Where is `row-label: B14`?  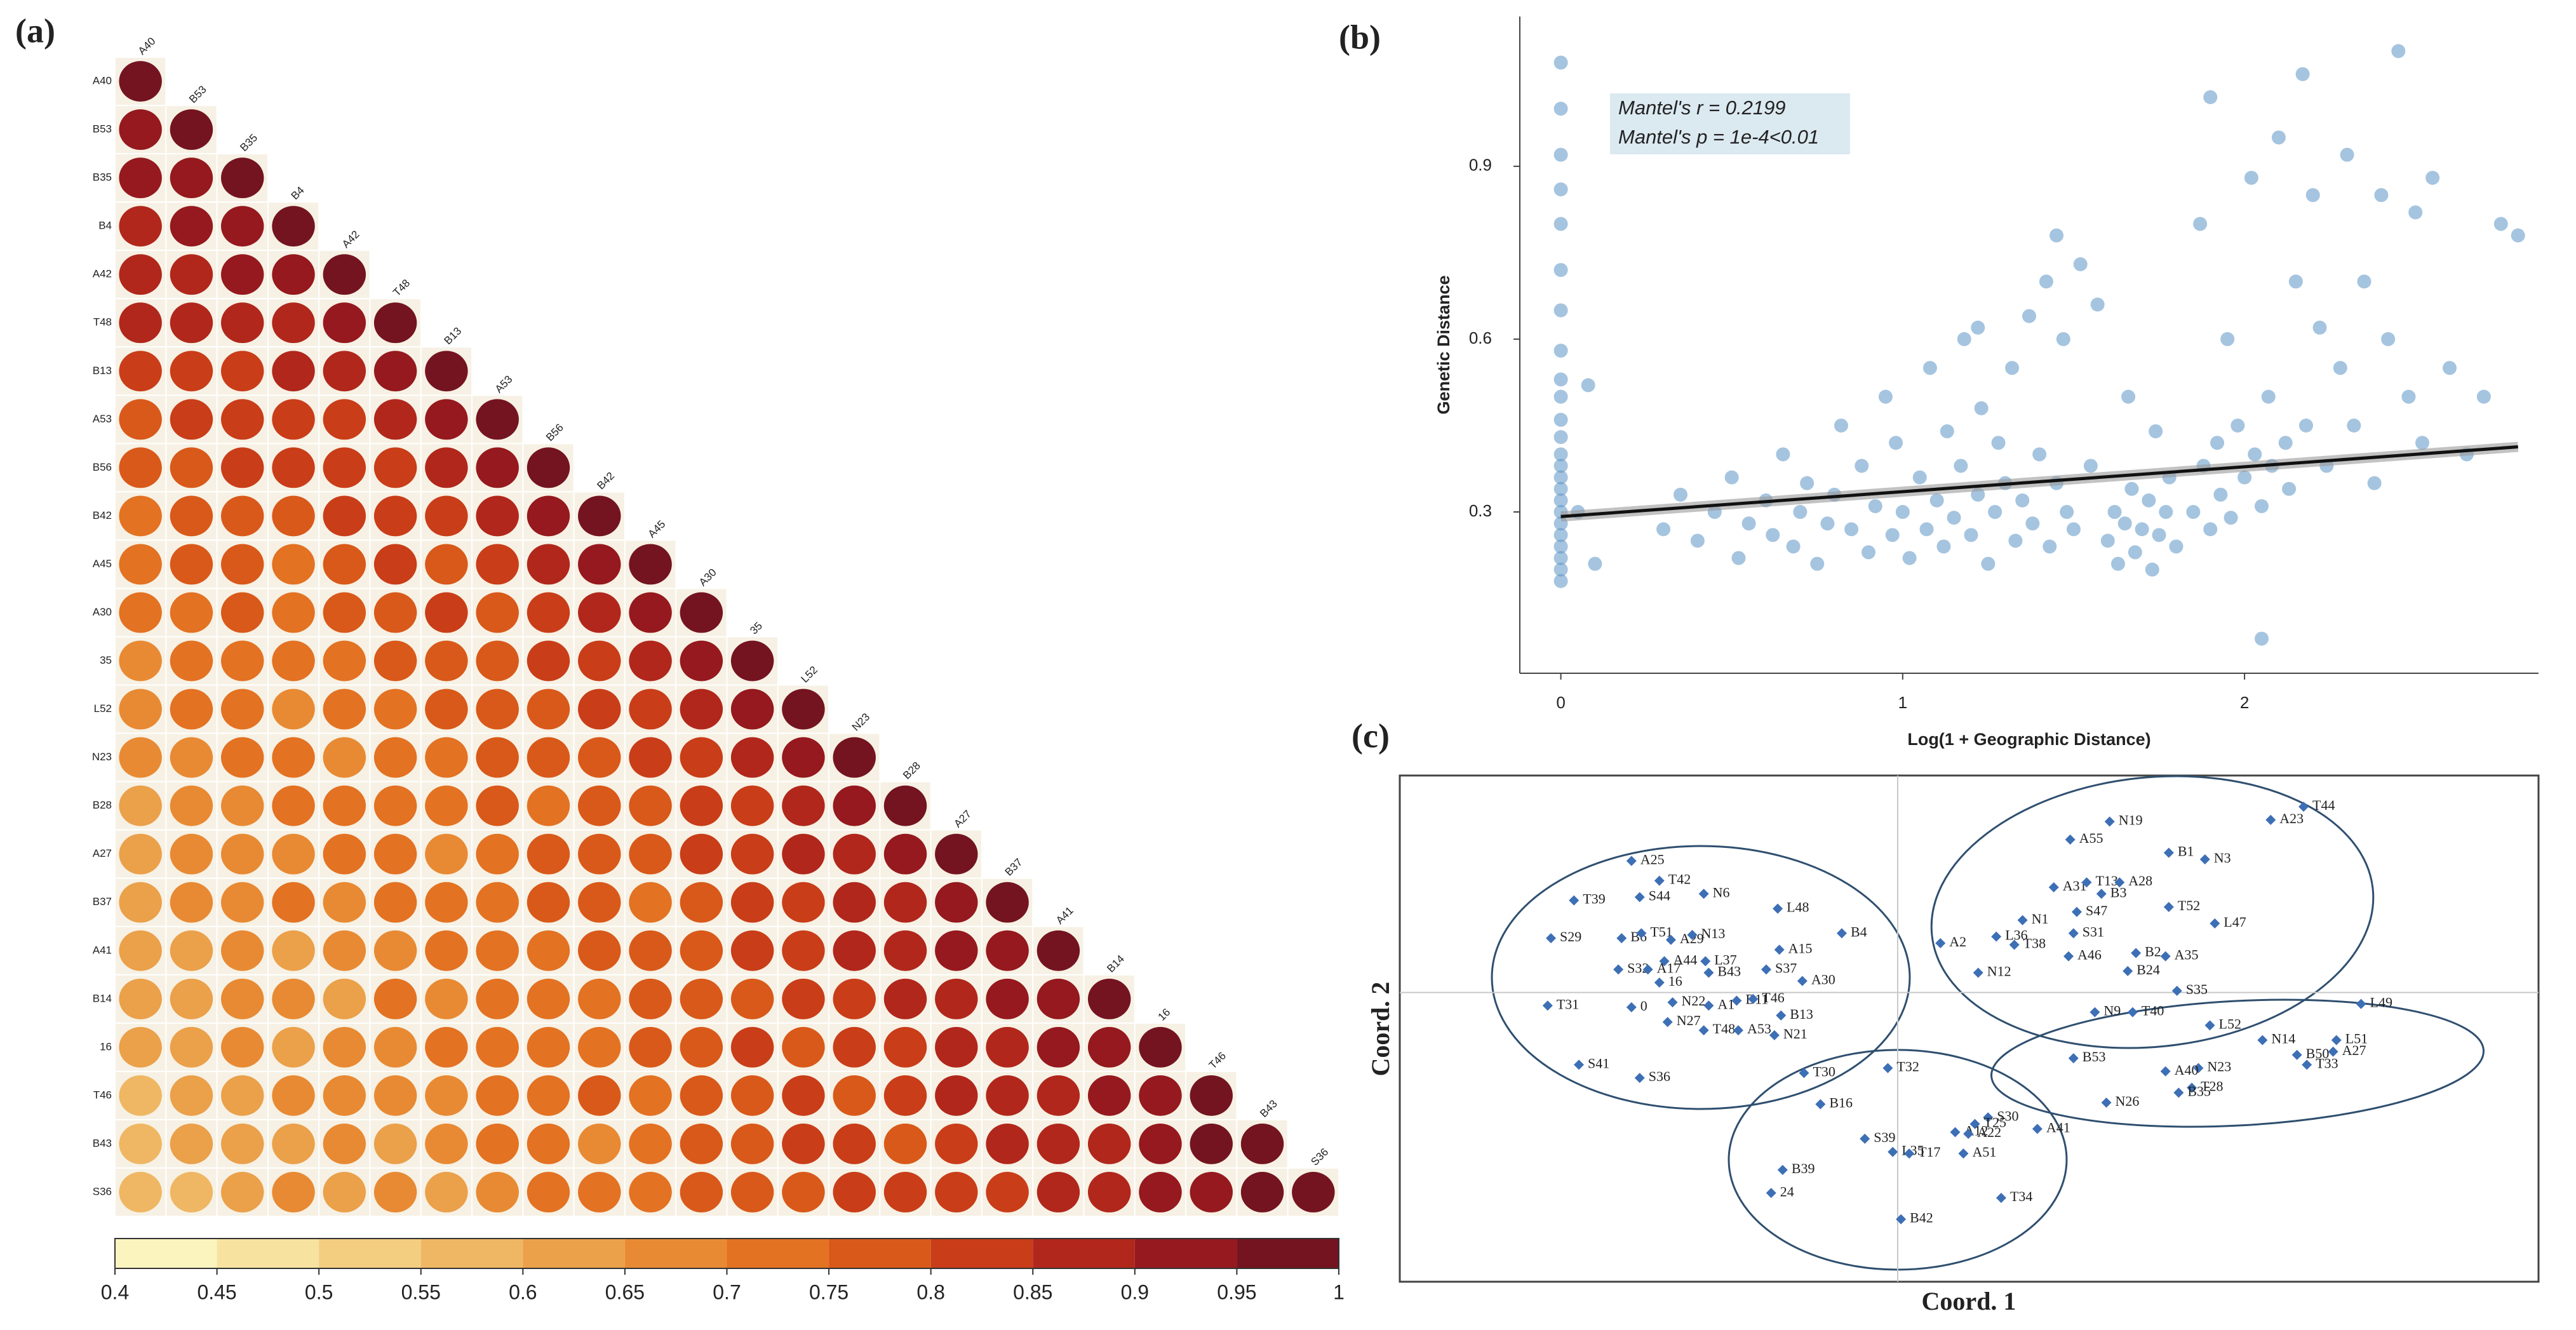
row-label: B14 is located at coordinates (102, 998).